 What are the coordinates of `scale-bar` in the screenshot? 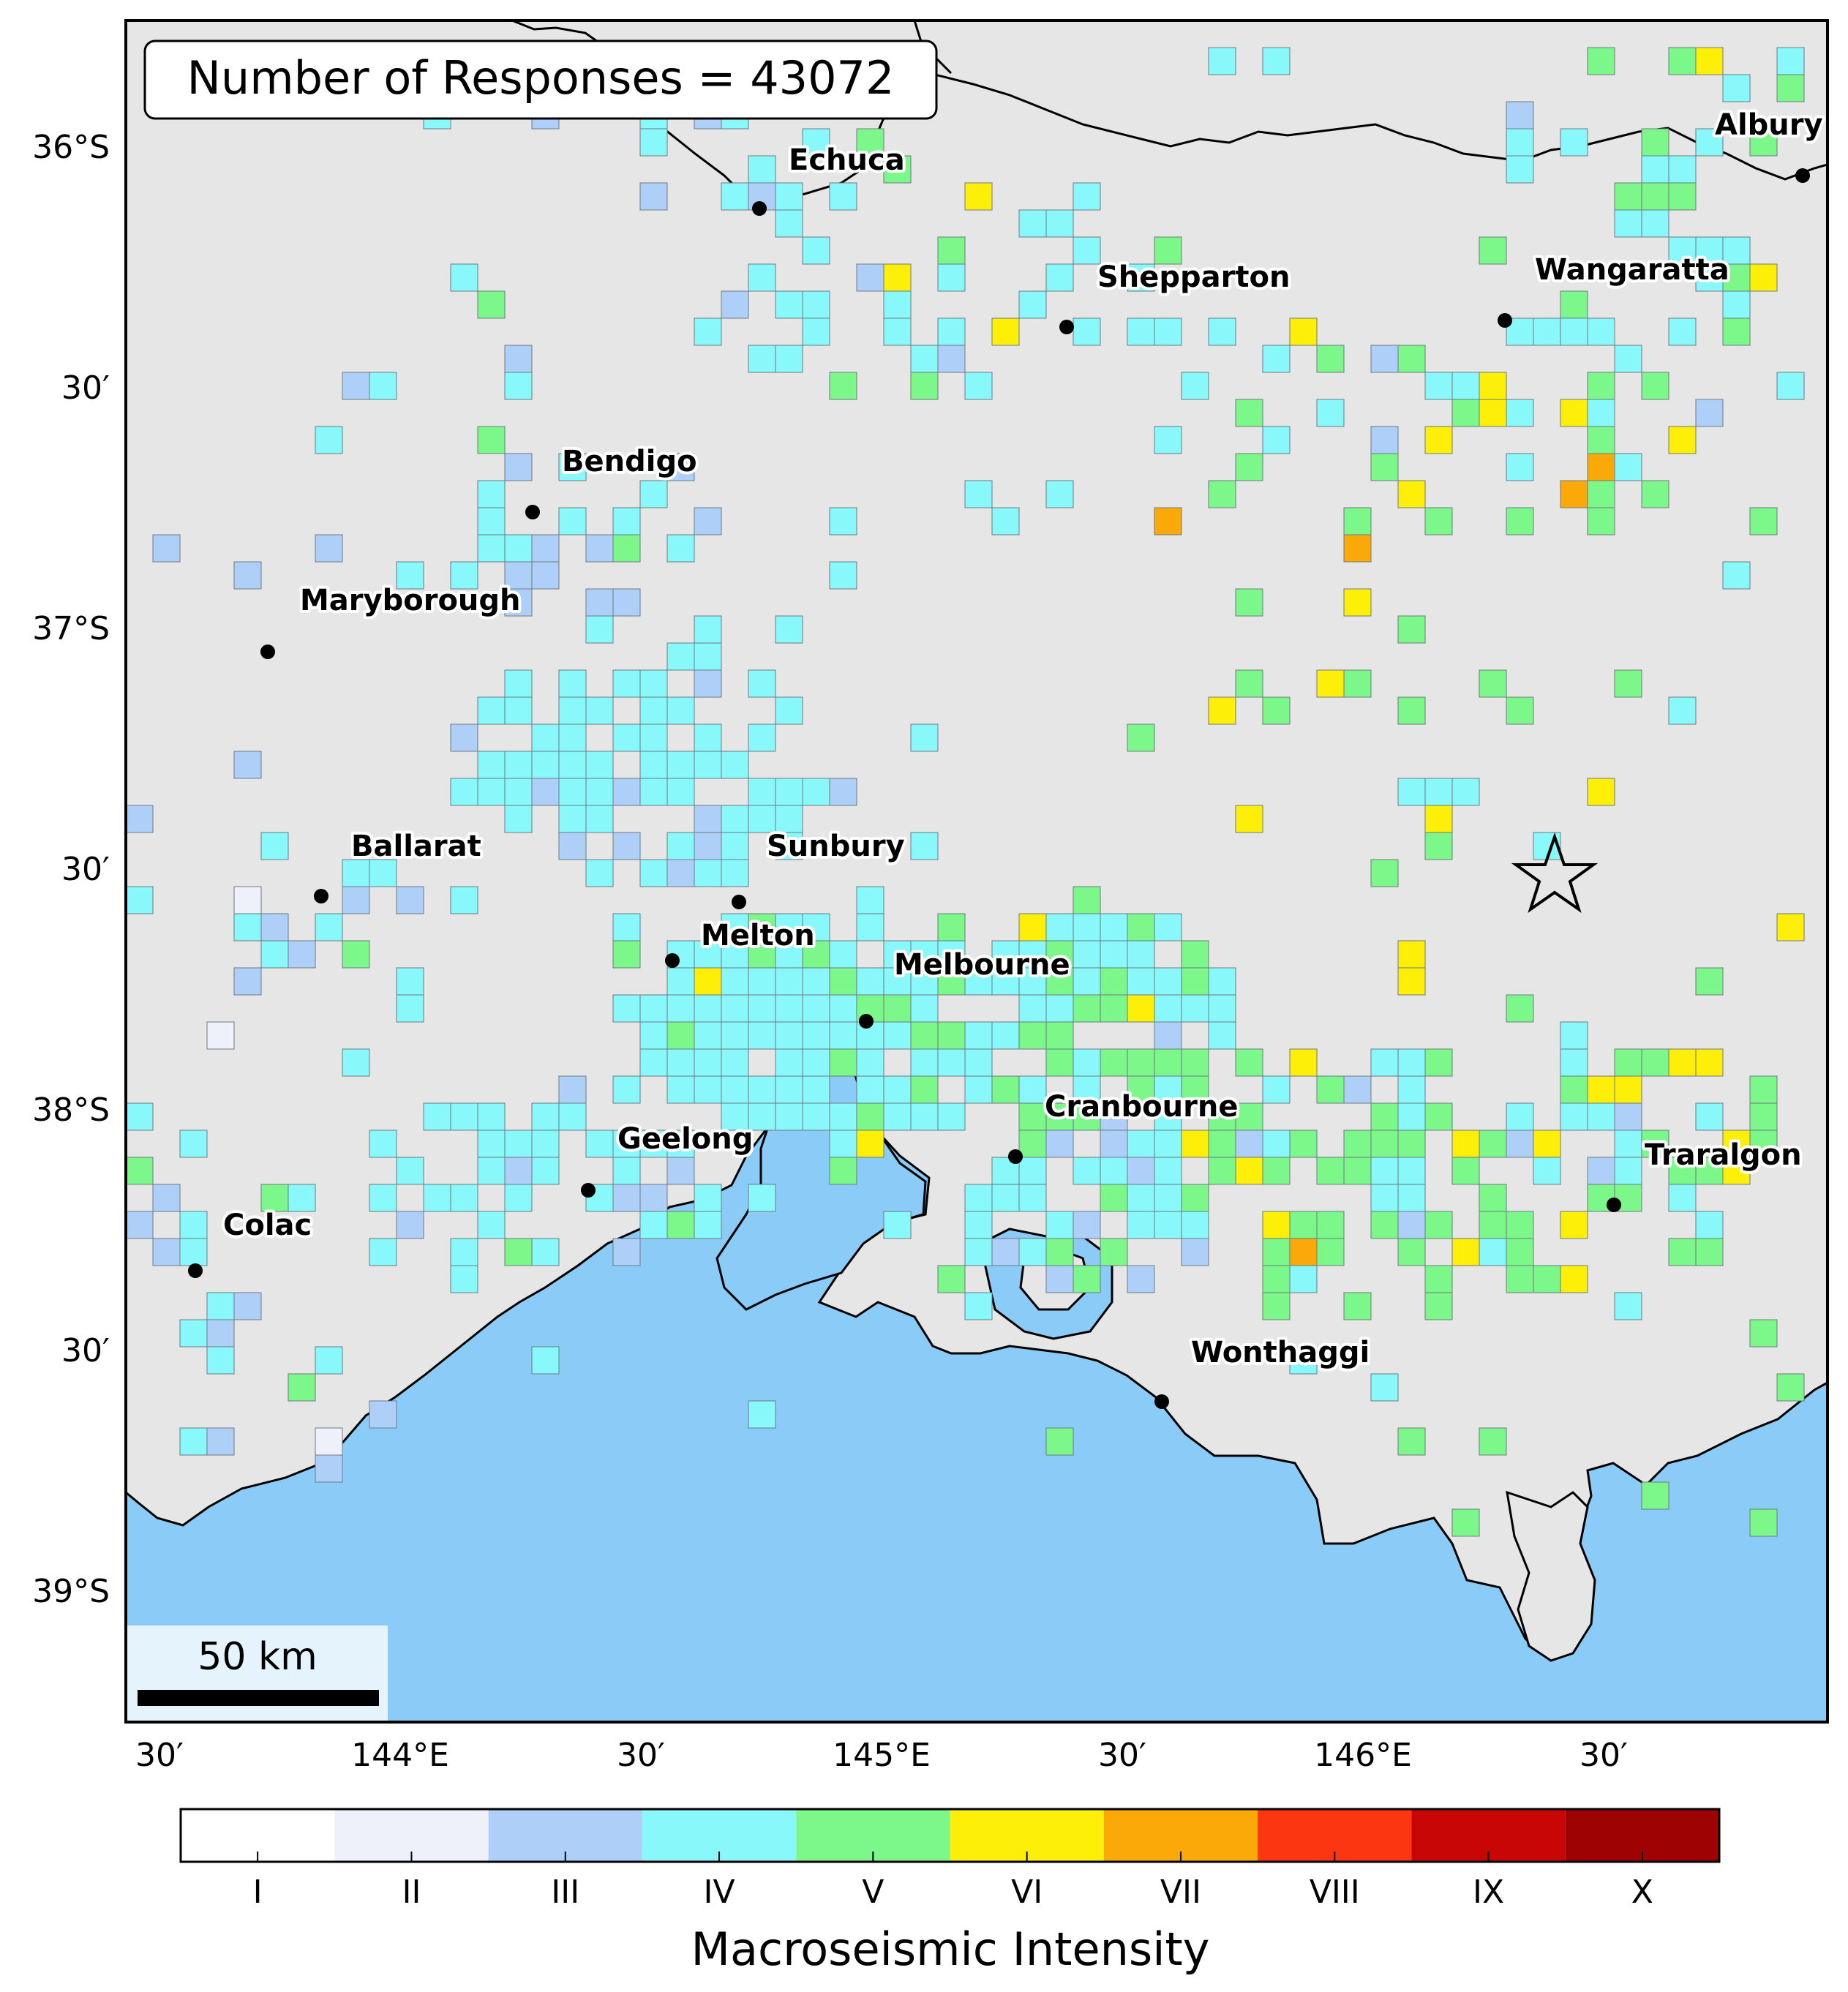 It's located at (258, 1698).